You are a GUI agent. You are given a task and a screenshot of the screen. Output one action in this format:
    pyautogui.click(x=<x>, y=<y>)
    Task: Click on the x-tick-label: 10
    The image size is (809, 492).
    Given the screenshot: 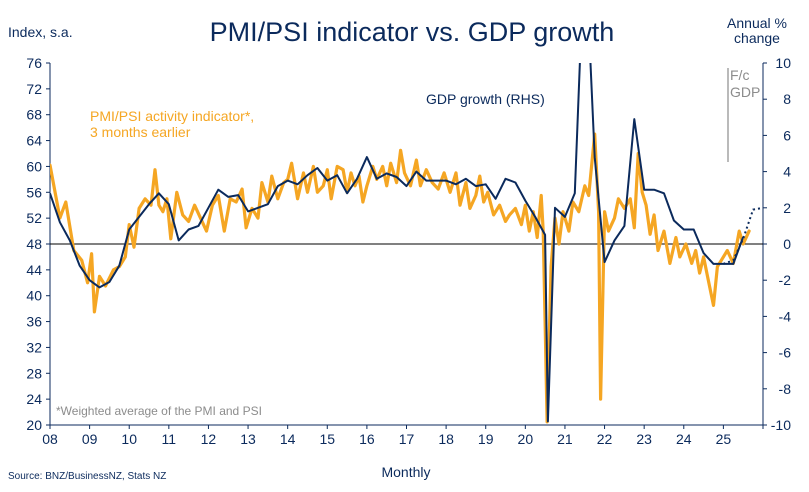 What is the action you would take?
    pyautogui.click(x=129, y=439)
    